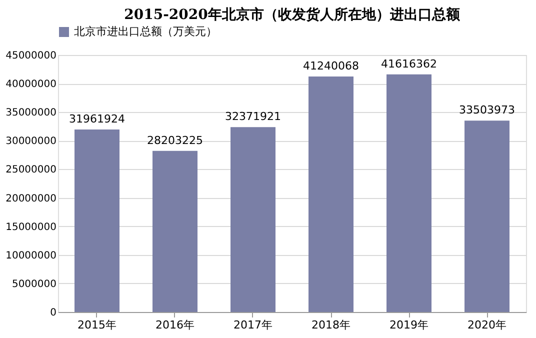 This screenshot has width=536, height=338. What do you see at coordinates (487, 110) in the screenshot?
I see `data-label: 33503973` at bounding box center [487, 110].